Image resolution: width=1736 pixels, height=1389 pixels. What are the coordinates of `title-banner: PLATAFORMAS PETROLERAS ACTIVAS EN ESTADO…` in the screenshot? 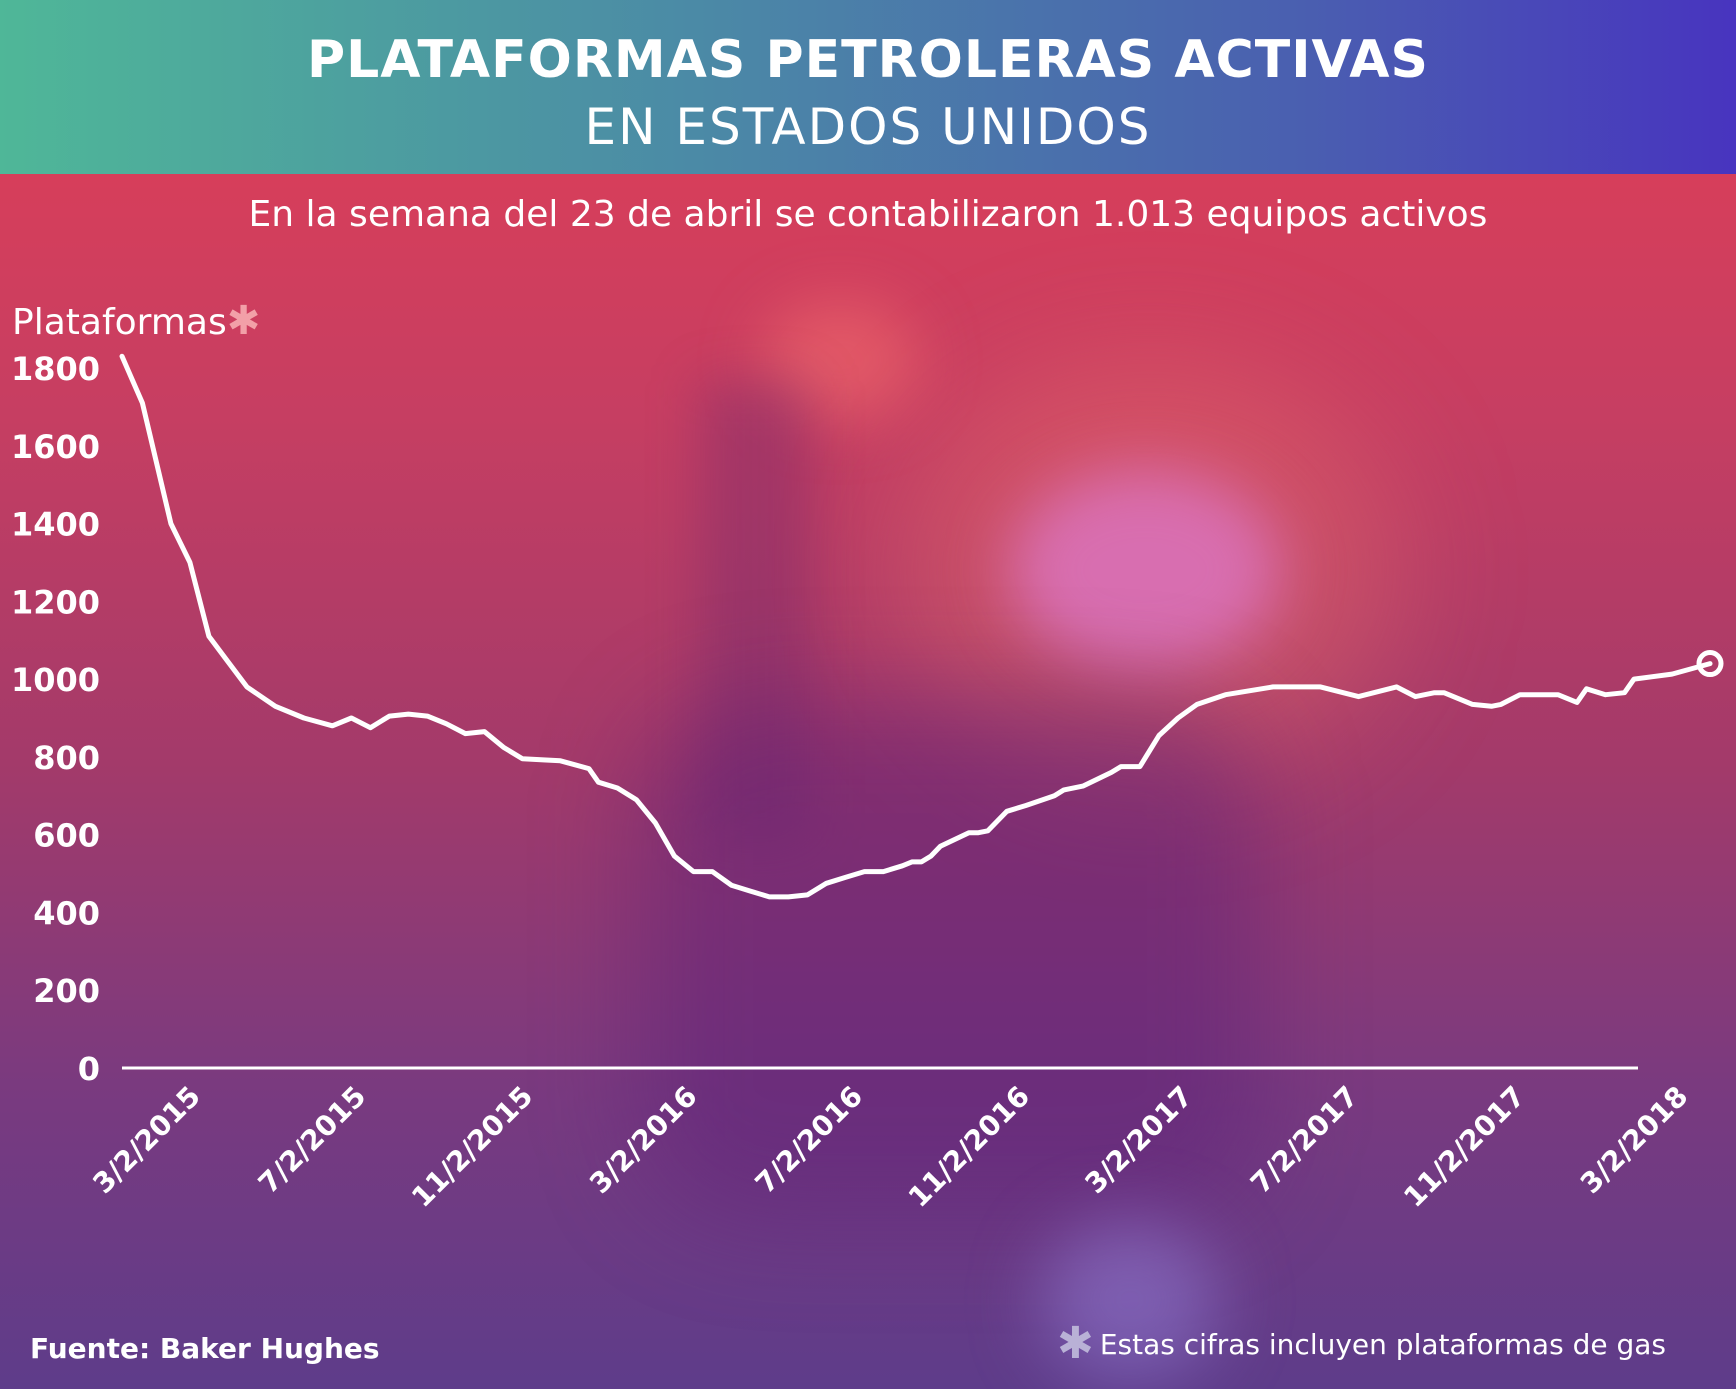 It's located at (868, 87).